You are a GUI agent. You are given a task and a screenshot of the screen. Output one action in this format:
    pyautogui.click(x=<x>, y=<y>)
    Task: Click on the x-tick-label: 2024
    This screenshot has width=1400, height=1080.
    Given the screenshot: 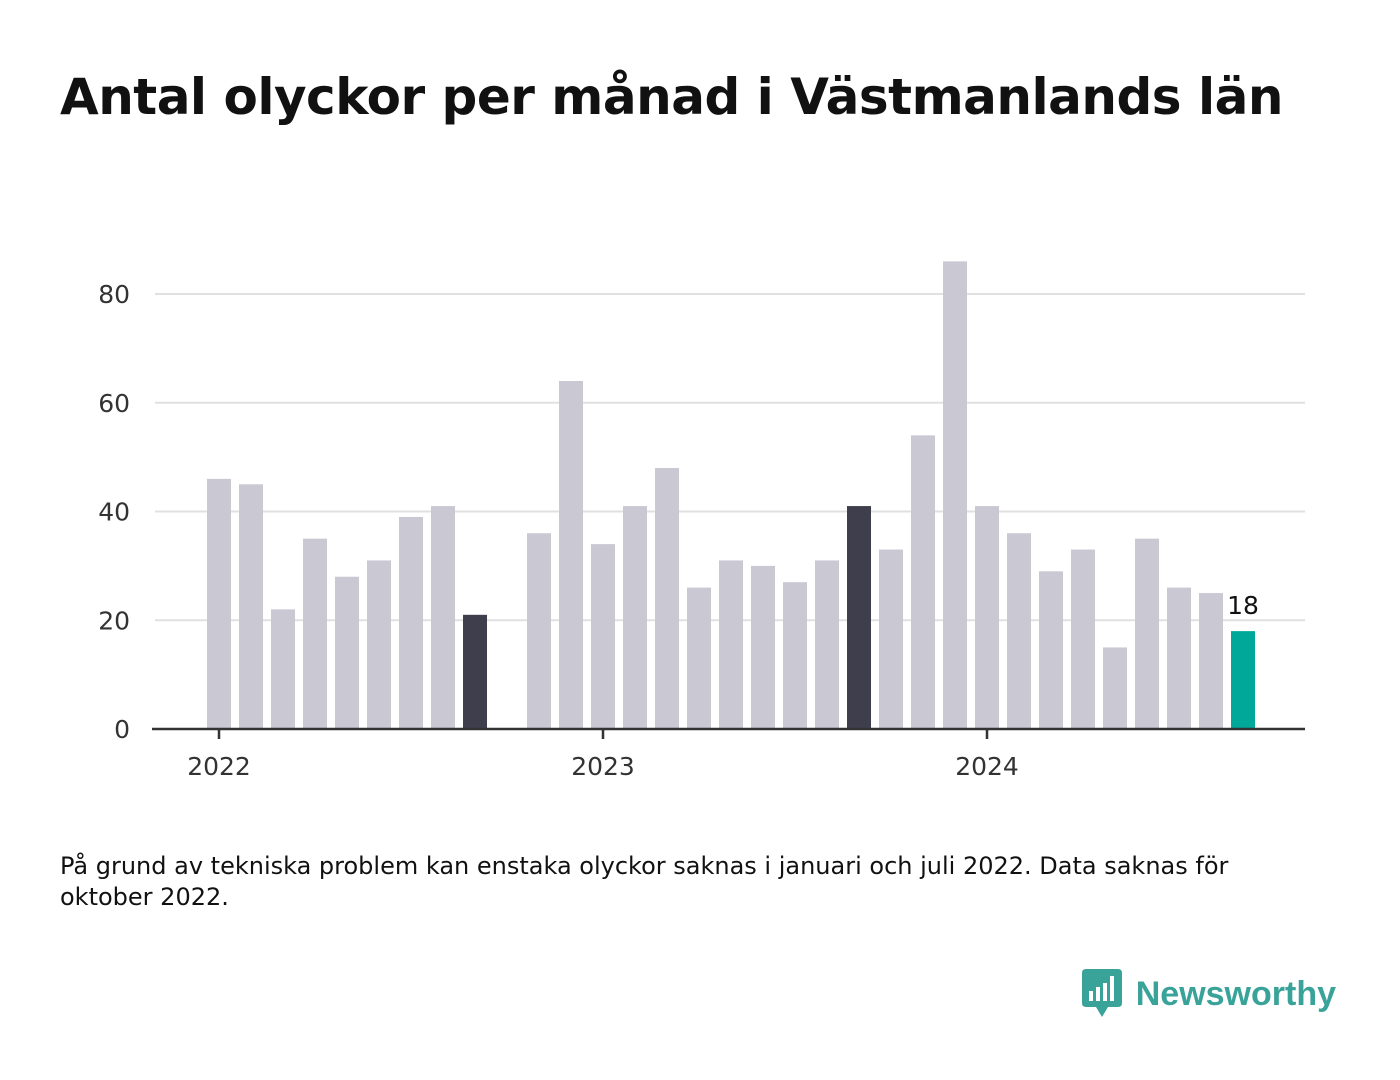 What is the action you would take?
    pyautogui.click(x=987, y=766)
    